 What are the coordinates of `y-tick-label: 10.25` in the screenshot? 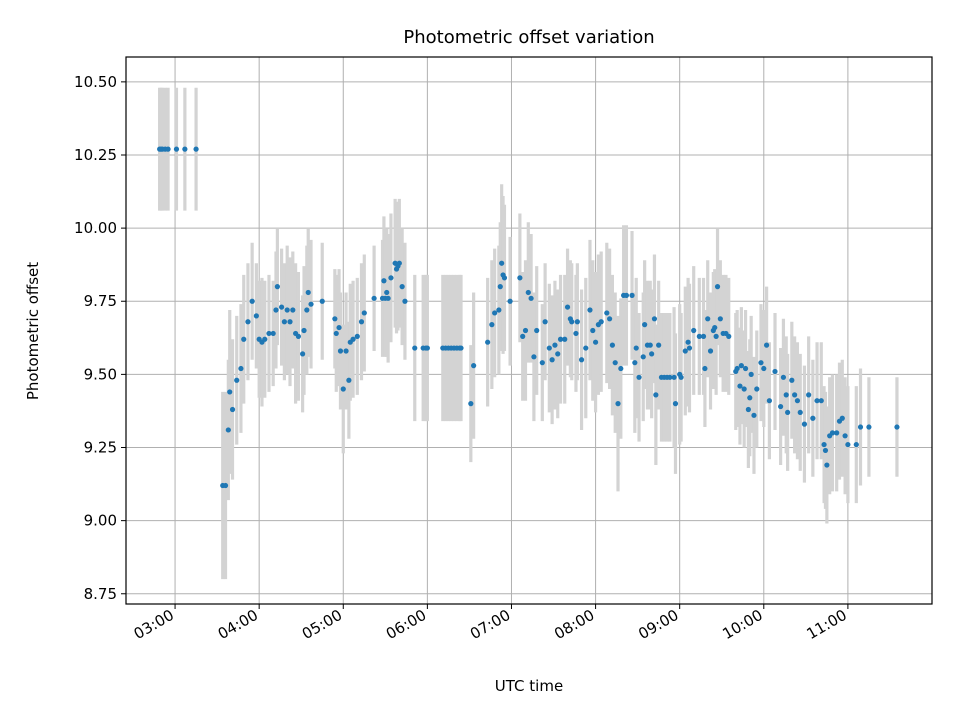 It's located at (95, 155).